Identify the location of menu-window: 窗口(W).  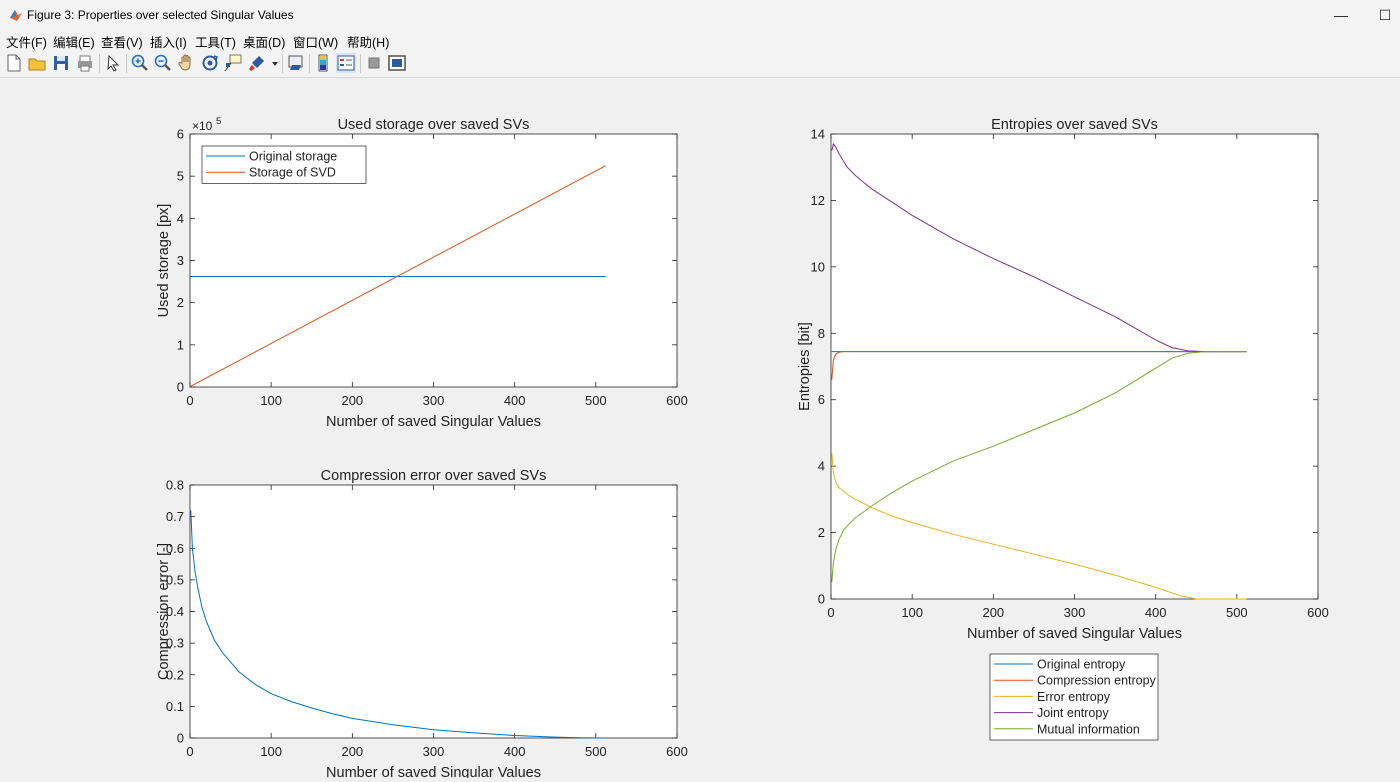
(316, 43).